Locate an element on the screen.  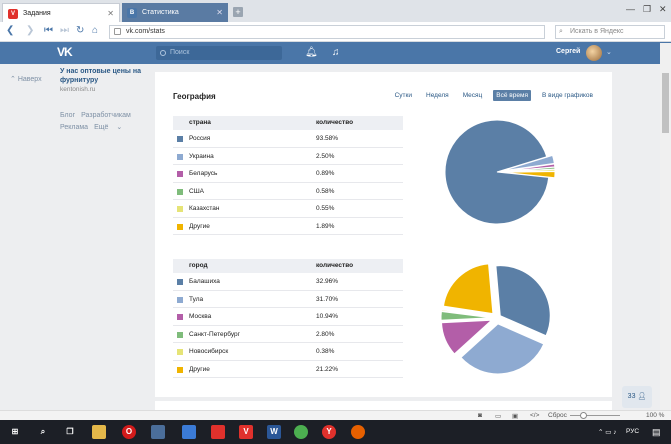
next-card is located at coordinates (383, 405).